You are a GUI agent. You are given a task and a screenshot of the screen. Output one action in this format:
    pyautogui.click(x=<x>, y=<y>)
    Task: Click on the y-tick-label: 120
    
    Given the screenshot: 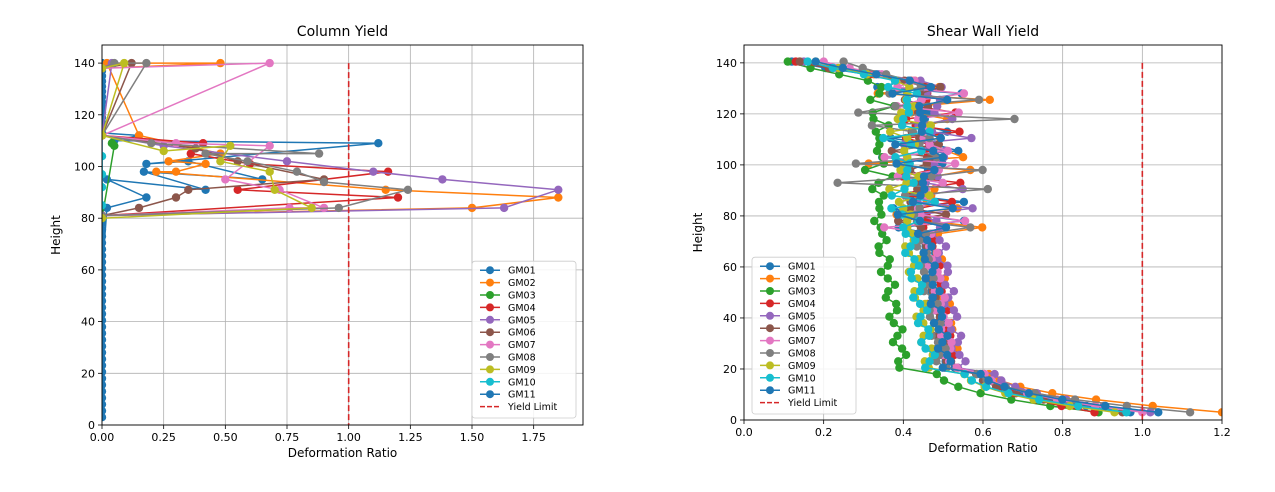 What is the action you would take?
    pyautogui.click(x=84, y=115)
    